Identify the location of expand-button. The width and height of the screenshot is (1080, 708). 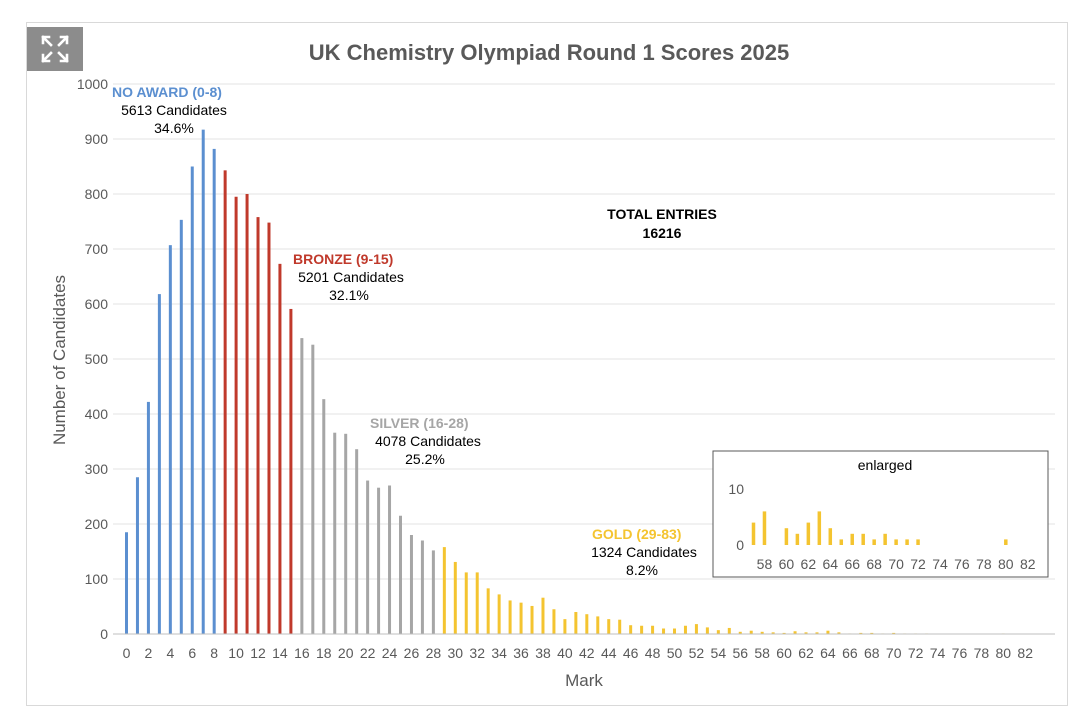
(55, 49).